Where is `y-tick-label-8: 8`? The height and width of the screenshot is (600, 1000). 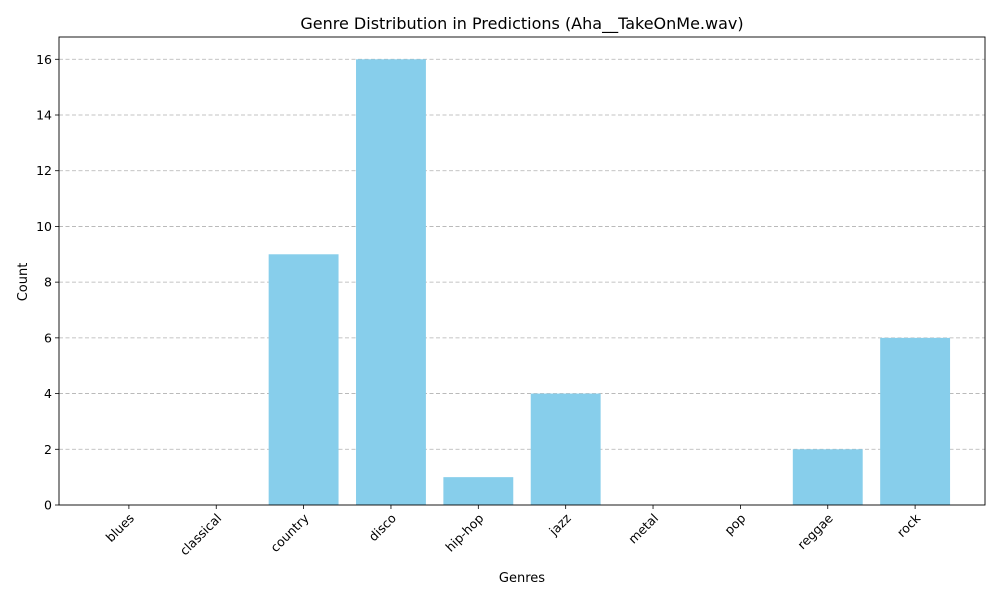
y-tick-label-8: 8 is located at coordinates (48, 282).